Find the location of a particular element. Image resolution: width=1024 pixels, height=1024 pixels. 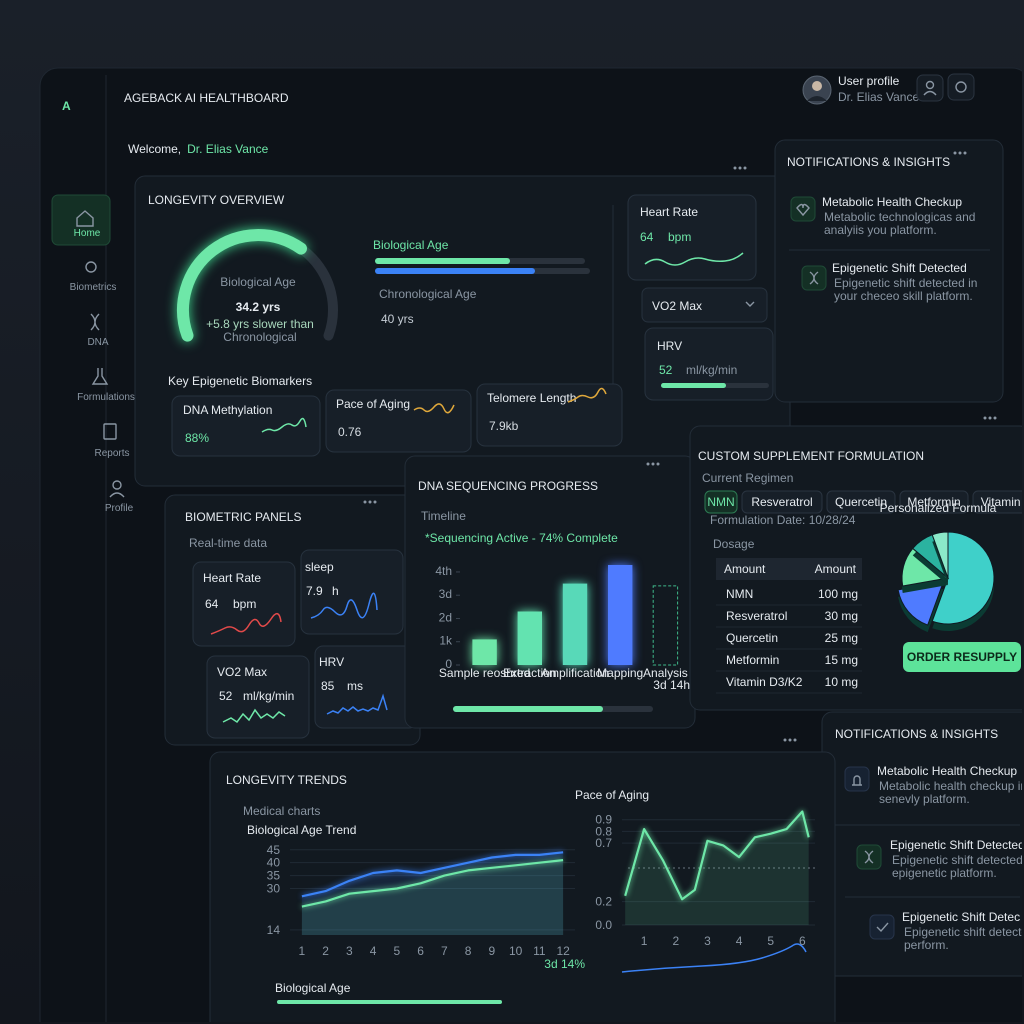

settings-button is located at coordinates (961, 87).